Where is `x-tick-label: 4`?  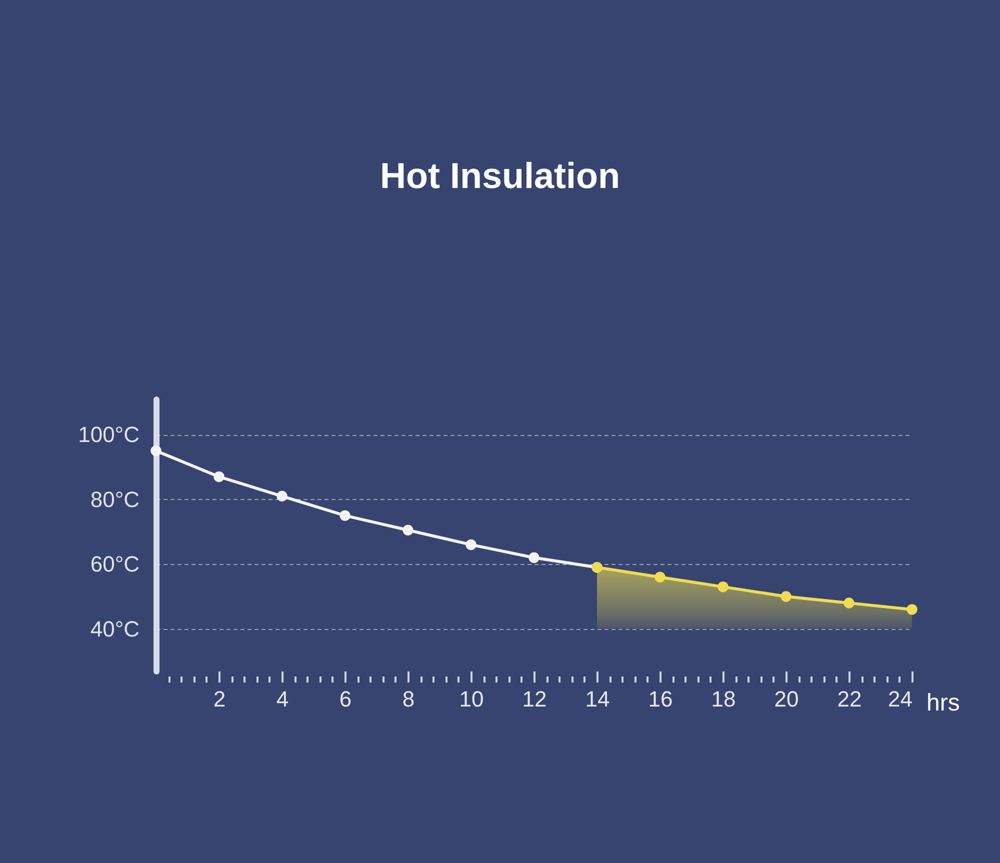
x-tick-label: 4 is located at coordinates (282, 699).